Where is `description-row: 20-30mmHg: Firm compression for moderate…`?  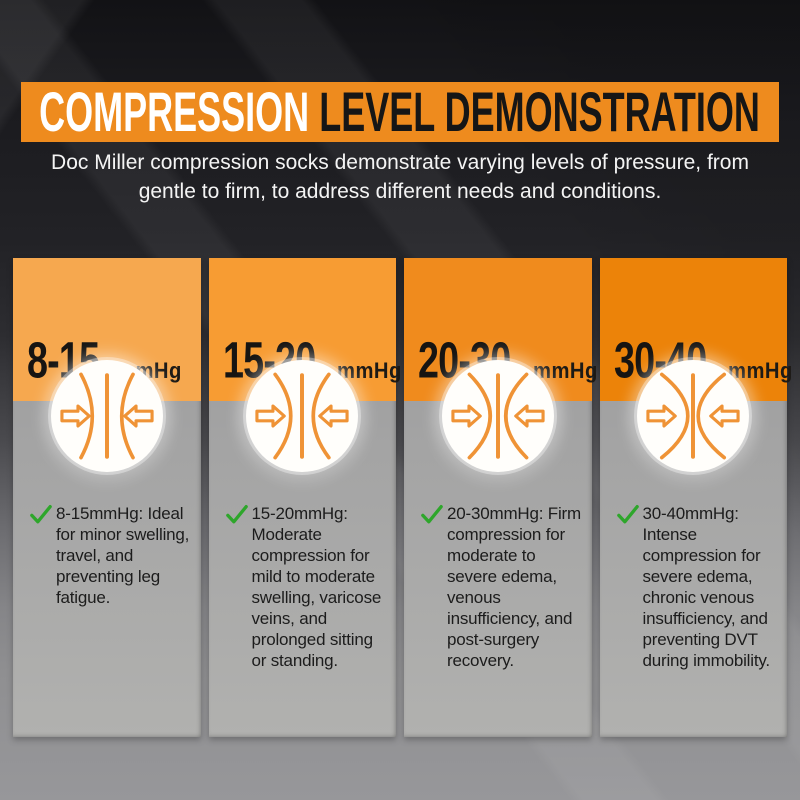
description-row: 20-30mmHg: Firm compression for moderate… is located at coordinates (502, 587).